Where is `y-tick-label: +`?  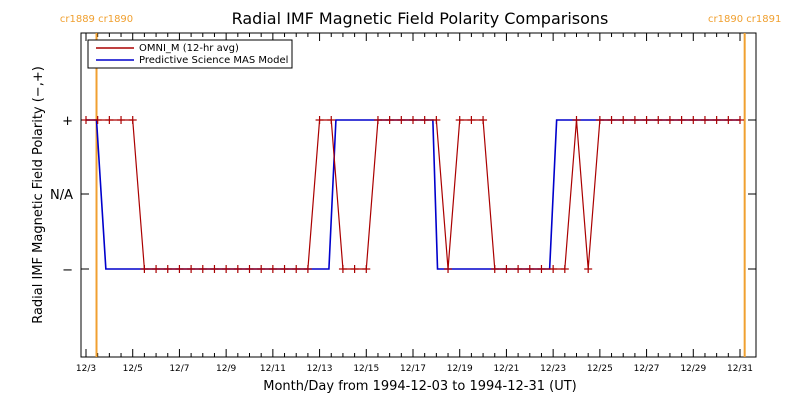 y-tick-label: + is located at coordinates (67, 121).